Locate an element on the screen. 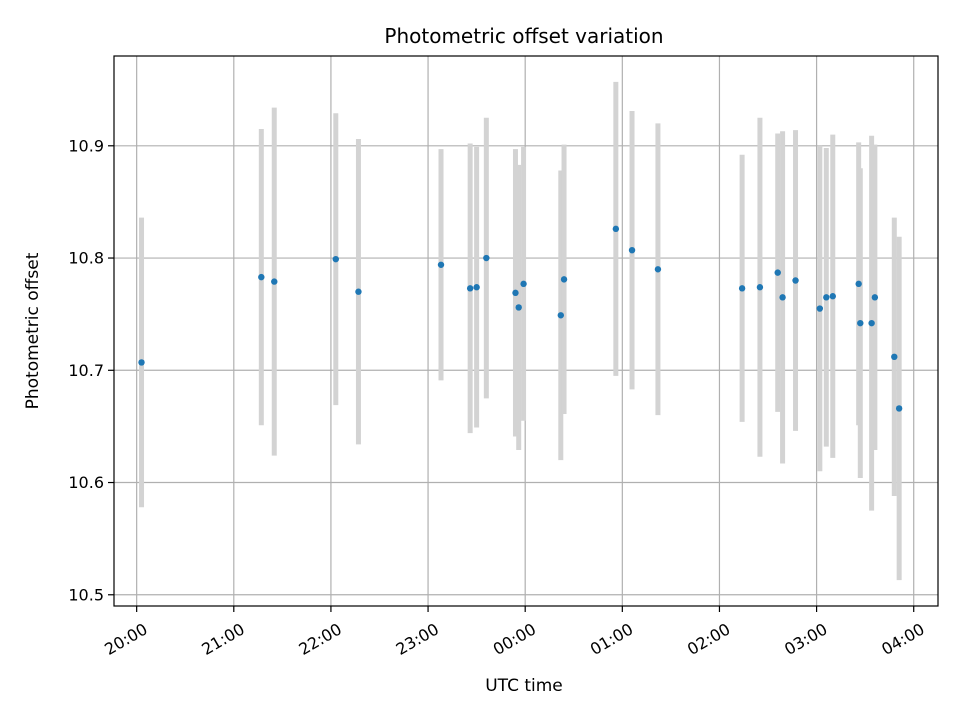  y-axis-title: Photometric offset is located at coordinates (33, 330).